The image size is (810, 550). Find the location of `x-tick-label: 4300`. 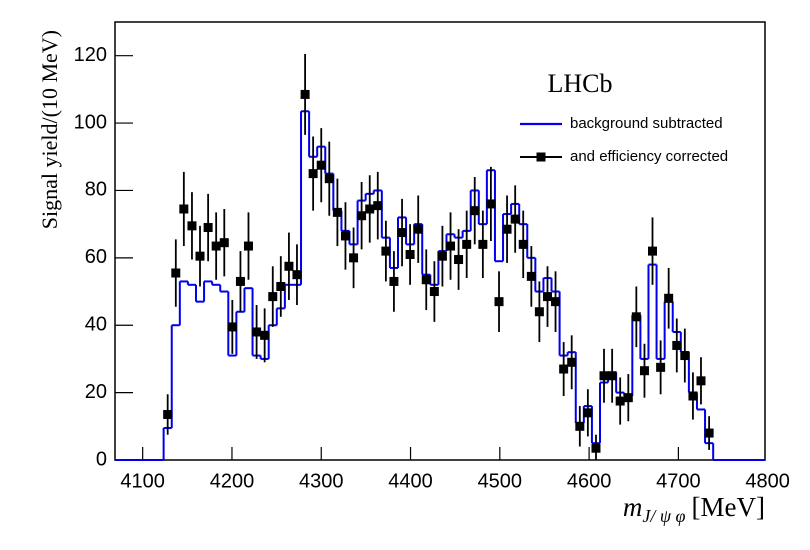

x-tick-label: 4300 is located at coordinates (321, 481).